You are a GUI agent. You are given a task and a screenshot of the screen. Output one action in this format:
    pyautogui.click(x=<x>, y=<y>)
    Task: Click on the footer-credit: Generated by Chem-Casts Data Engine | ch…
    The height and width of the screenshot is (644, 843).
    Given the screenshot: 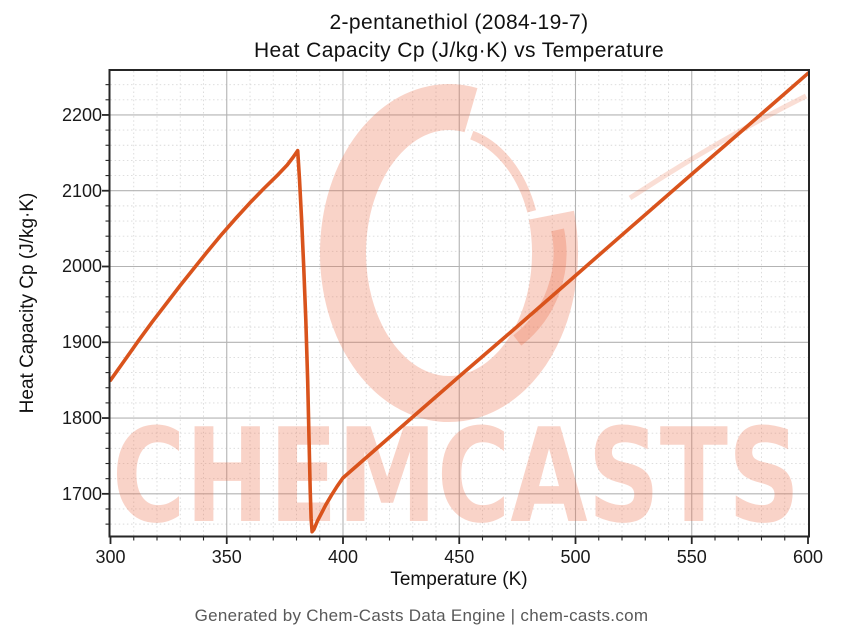 What is the action you would take?
    pyautogui.click(x=421, y=615)
    